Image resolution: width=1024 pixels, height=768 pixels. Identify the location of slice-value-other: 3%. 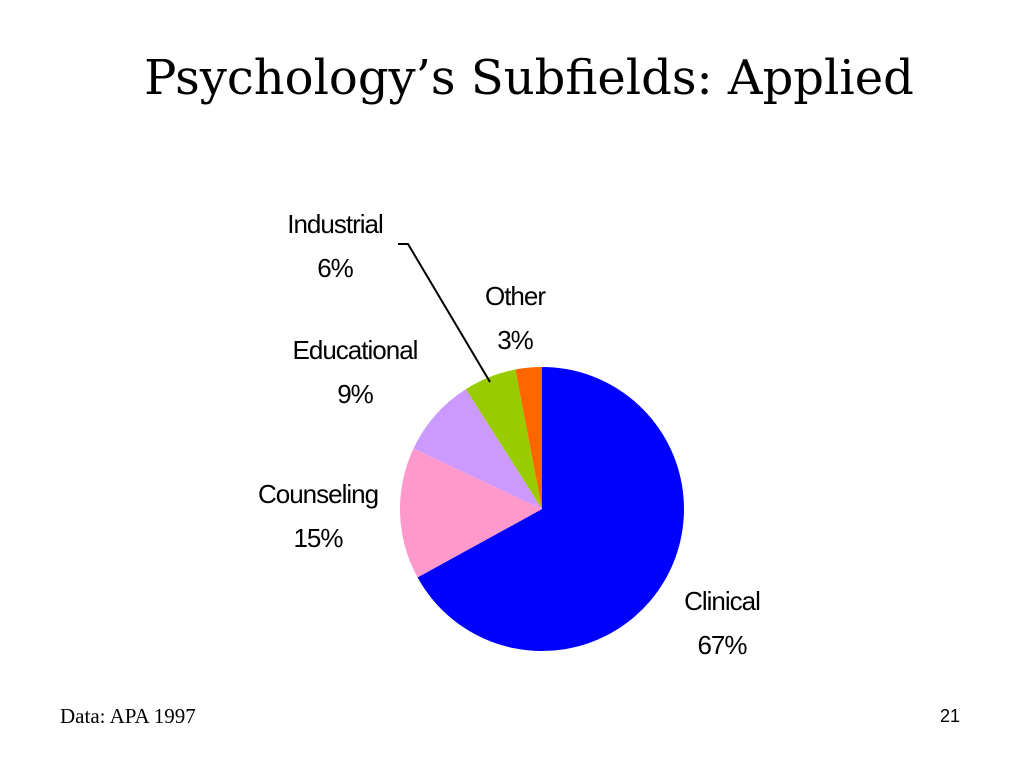
(515, 340).